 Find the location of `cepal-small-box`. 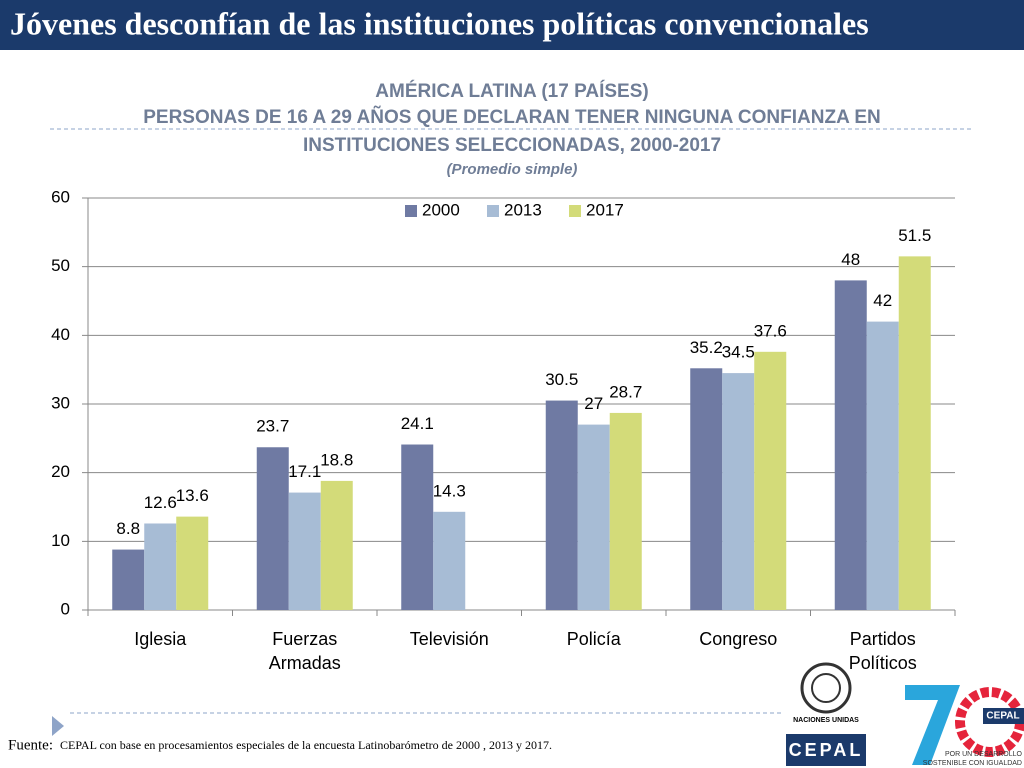

cepal-small-box is located at coordinates (1003, 716).